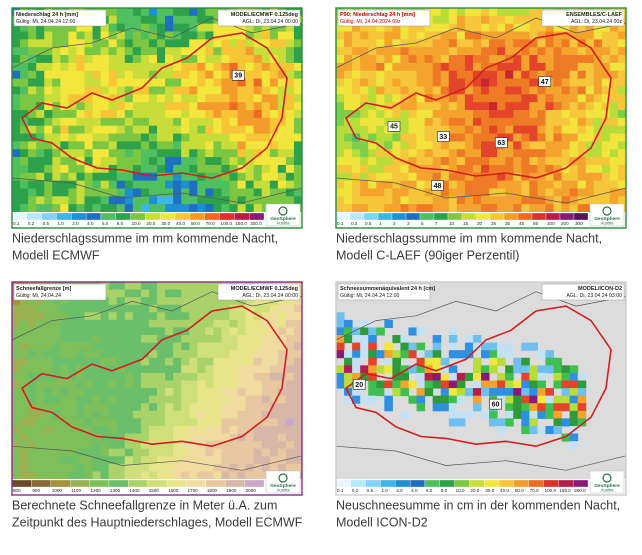  What do you see at coordinates (495, 404) in the screenshot?
I see `marker-box` at bounding box center [495, 404].